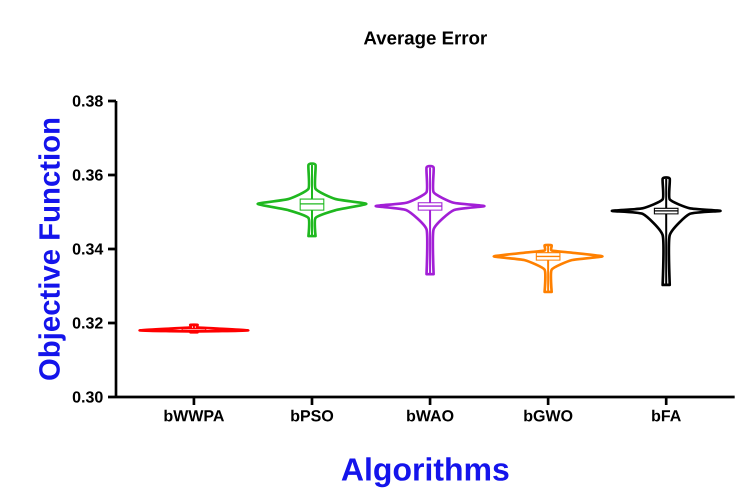 The height and width of the screenshot is (501, 742). Describe the element at coordinates (430, 416) in the screenshot. I see `x-tick-label: bWAO` at that location.